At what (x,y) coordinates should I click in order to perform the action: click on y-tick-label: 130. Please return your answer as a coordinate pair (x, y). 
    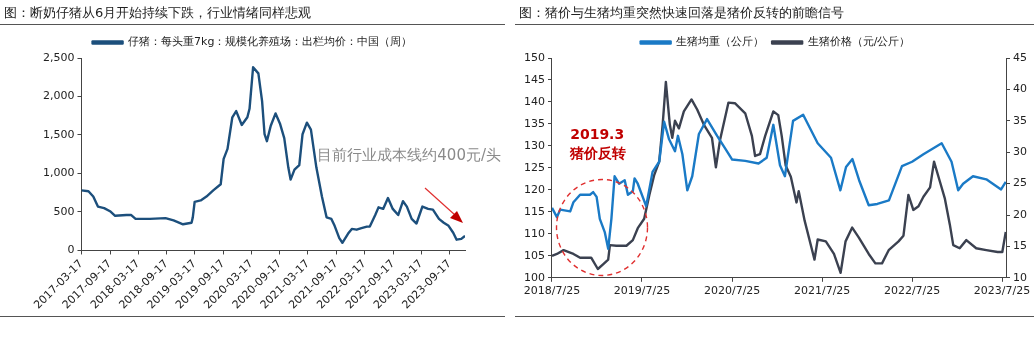
    Looking at the image, I should click on (534, 145).